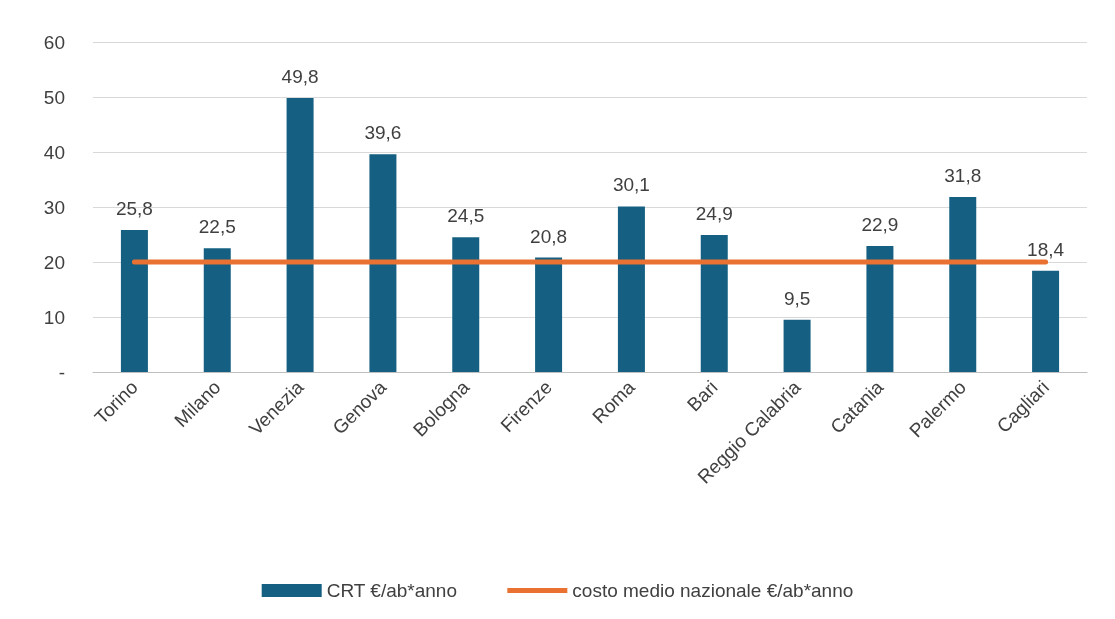 This screenshot has width=1115, height=619. What do you see at coordinates (217, 227) in the screenshot?
I see `data-label: 22,5` at bounding box center [217, 227].